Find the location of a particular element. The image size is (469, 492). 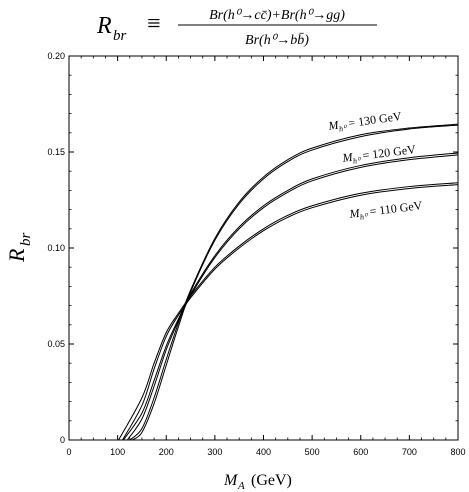

x-tick-label-0: 0 is located at coordinates (68, 452).